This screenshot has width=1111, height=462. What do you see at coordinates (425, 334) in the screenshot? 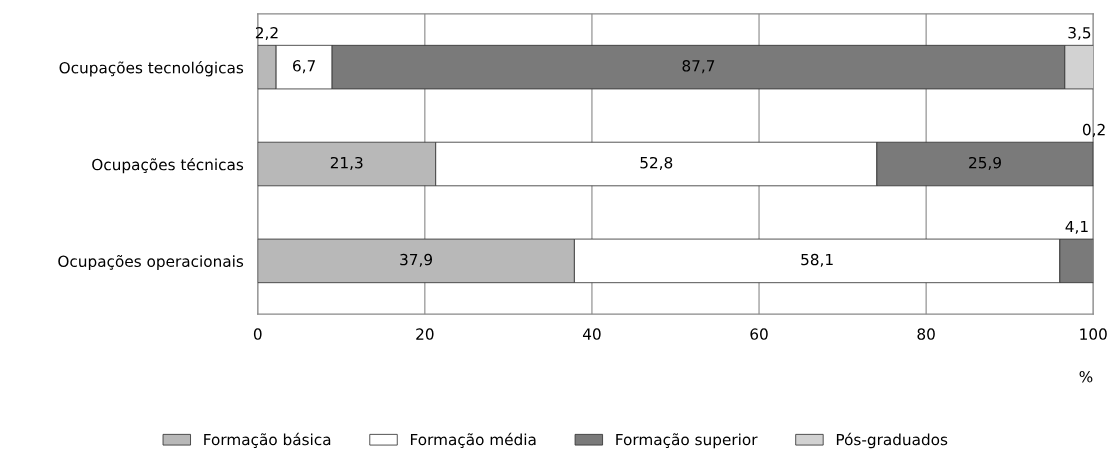
I see `x-tick-label: 20` at bounding box center [425, 334].